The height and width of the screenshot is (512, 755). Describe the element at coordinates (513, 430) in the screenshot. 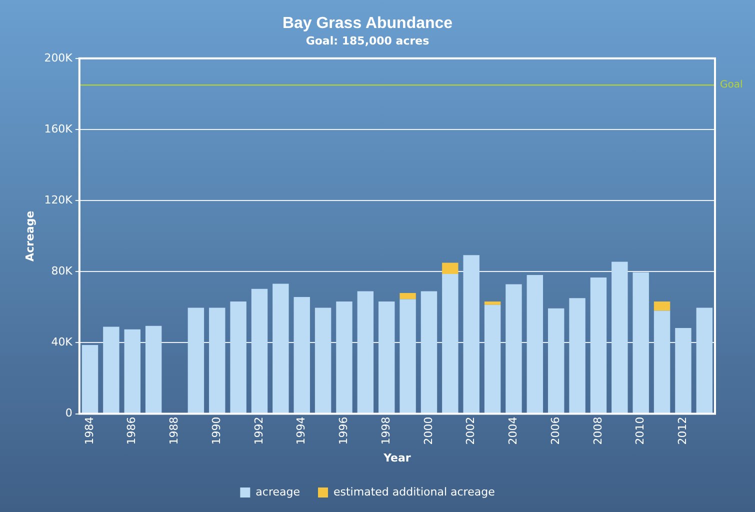

I see `x-tick-label: 2004` at that location.